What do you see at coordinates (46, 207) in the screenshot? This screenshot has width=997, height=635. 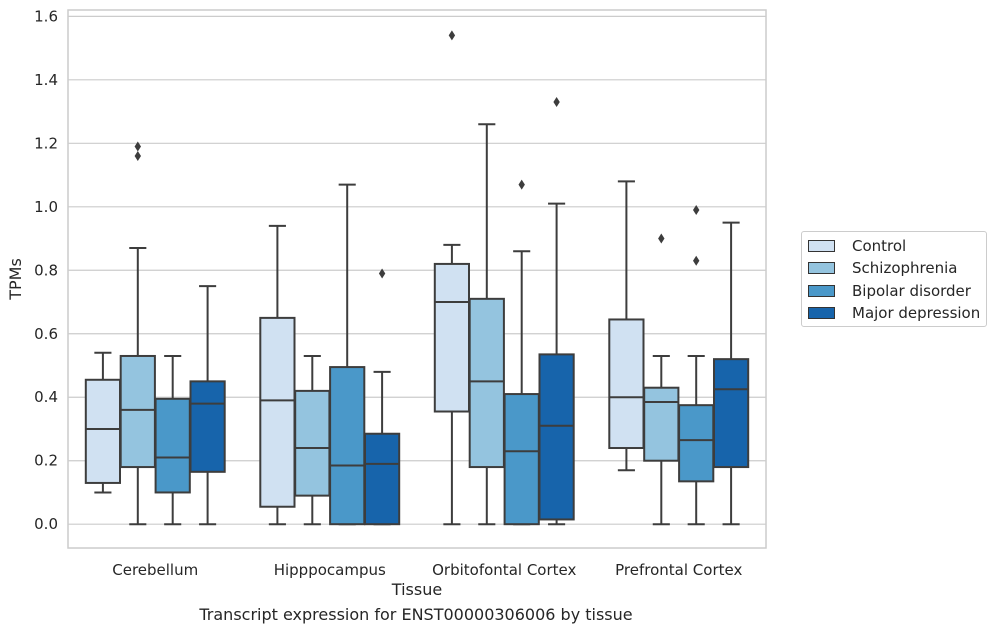 I see `y-tick-label: 1.0` at bounding box center [46, 207].